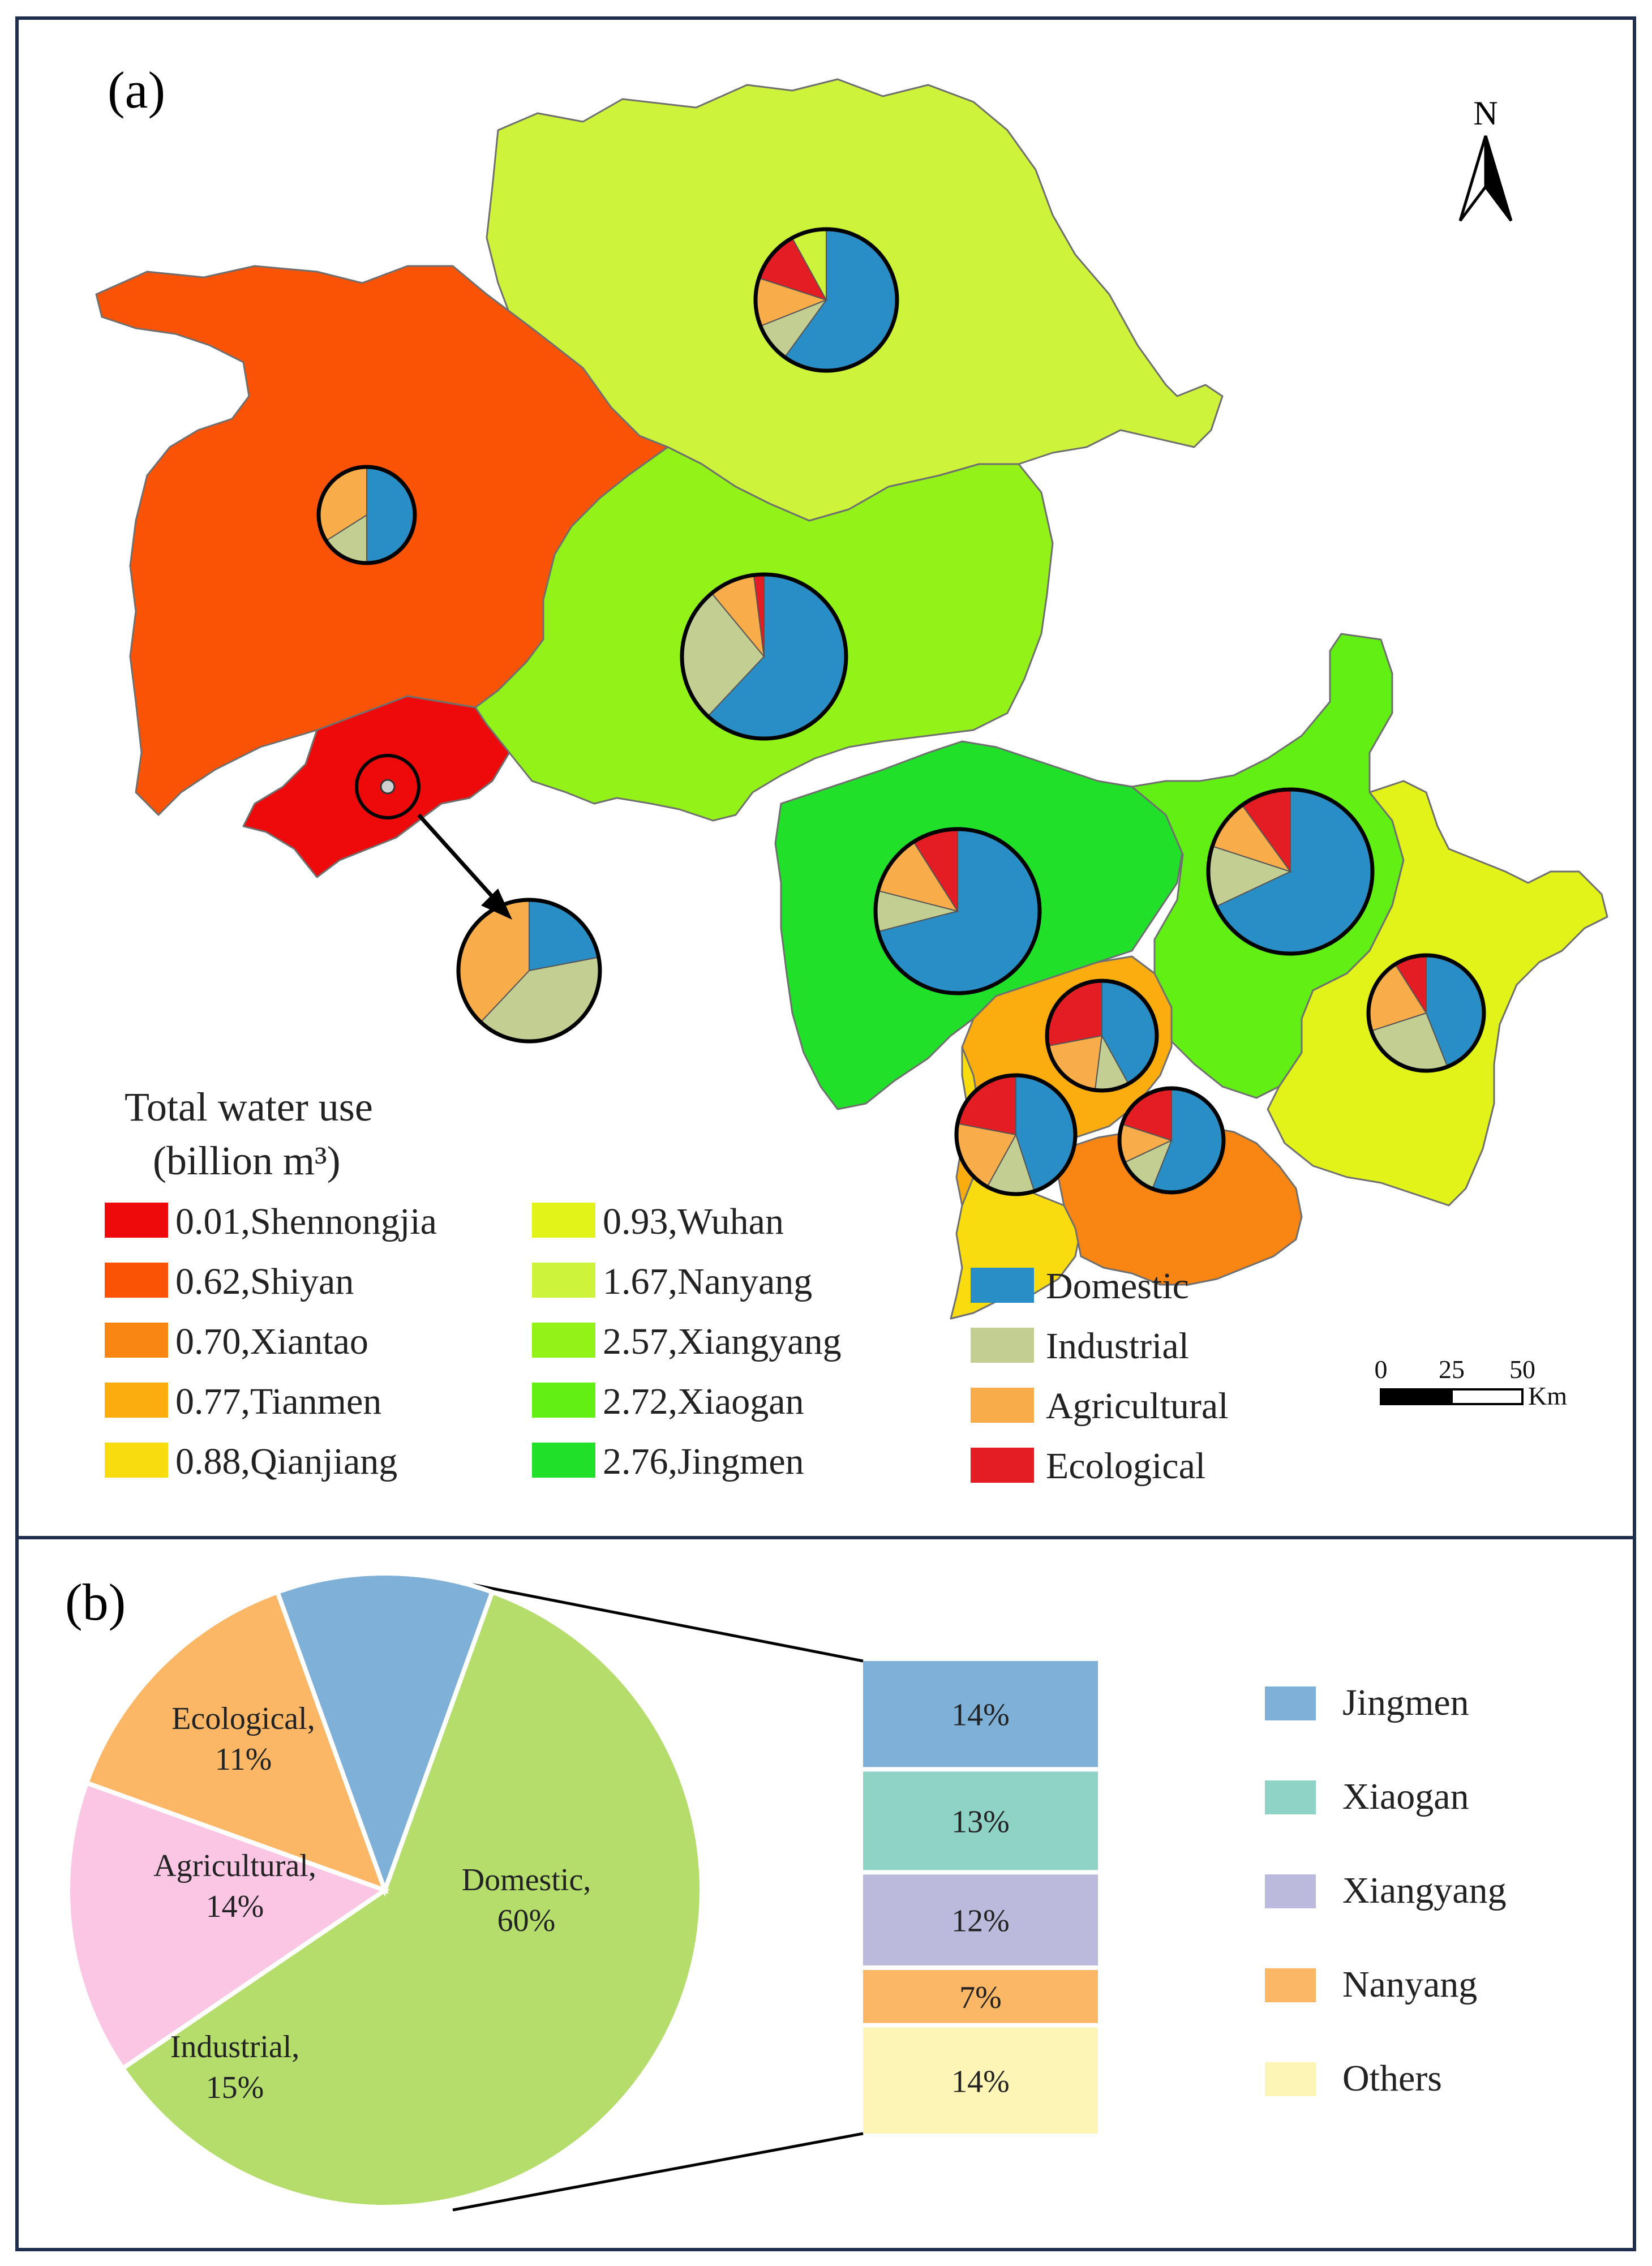 The height and width of the screenshot is (2266, 1652). What do you see at coordinates (136, 1401) in the screenshot?
I see `legend-swatch-tianmen` at bounding box center [136, 1401].